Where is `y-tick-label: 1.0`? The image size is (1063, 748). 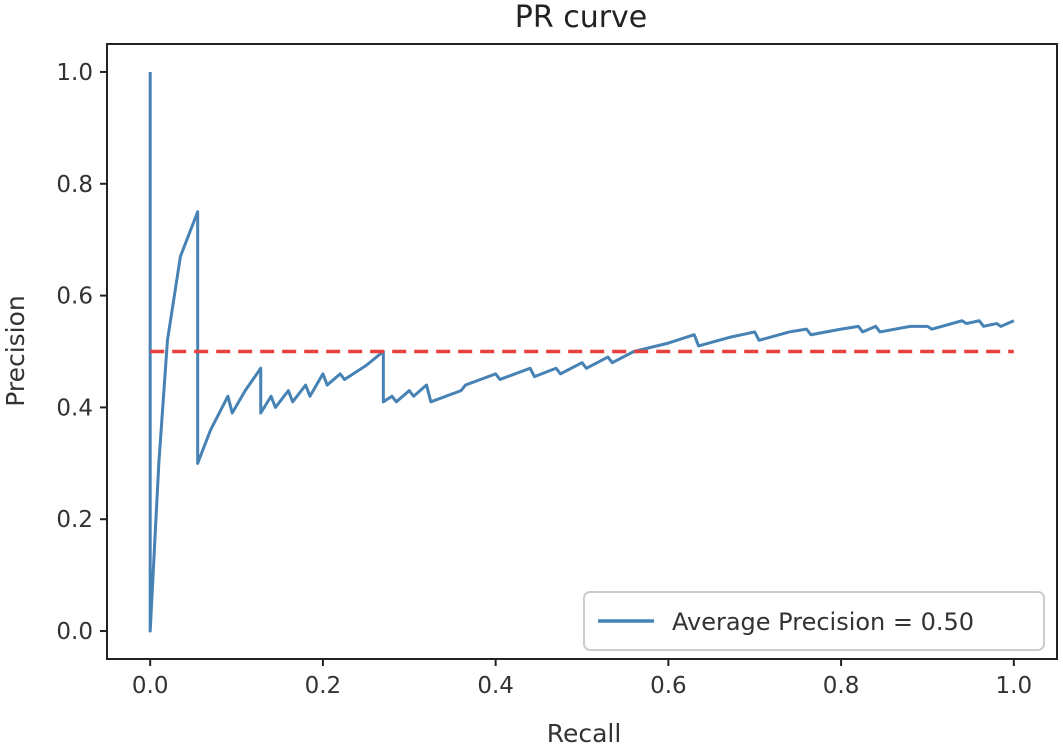
y-tick-label: 1.0 is located at coordinates (74, 73).